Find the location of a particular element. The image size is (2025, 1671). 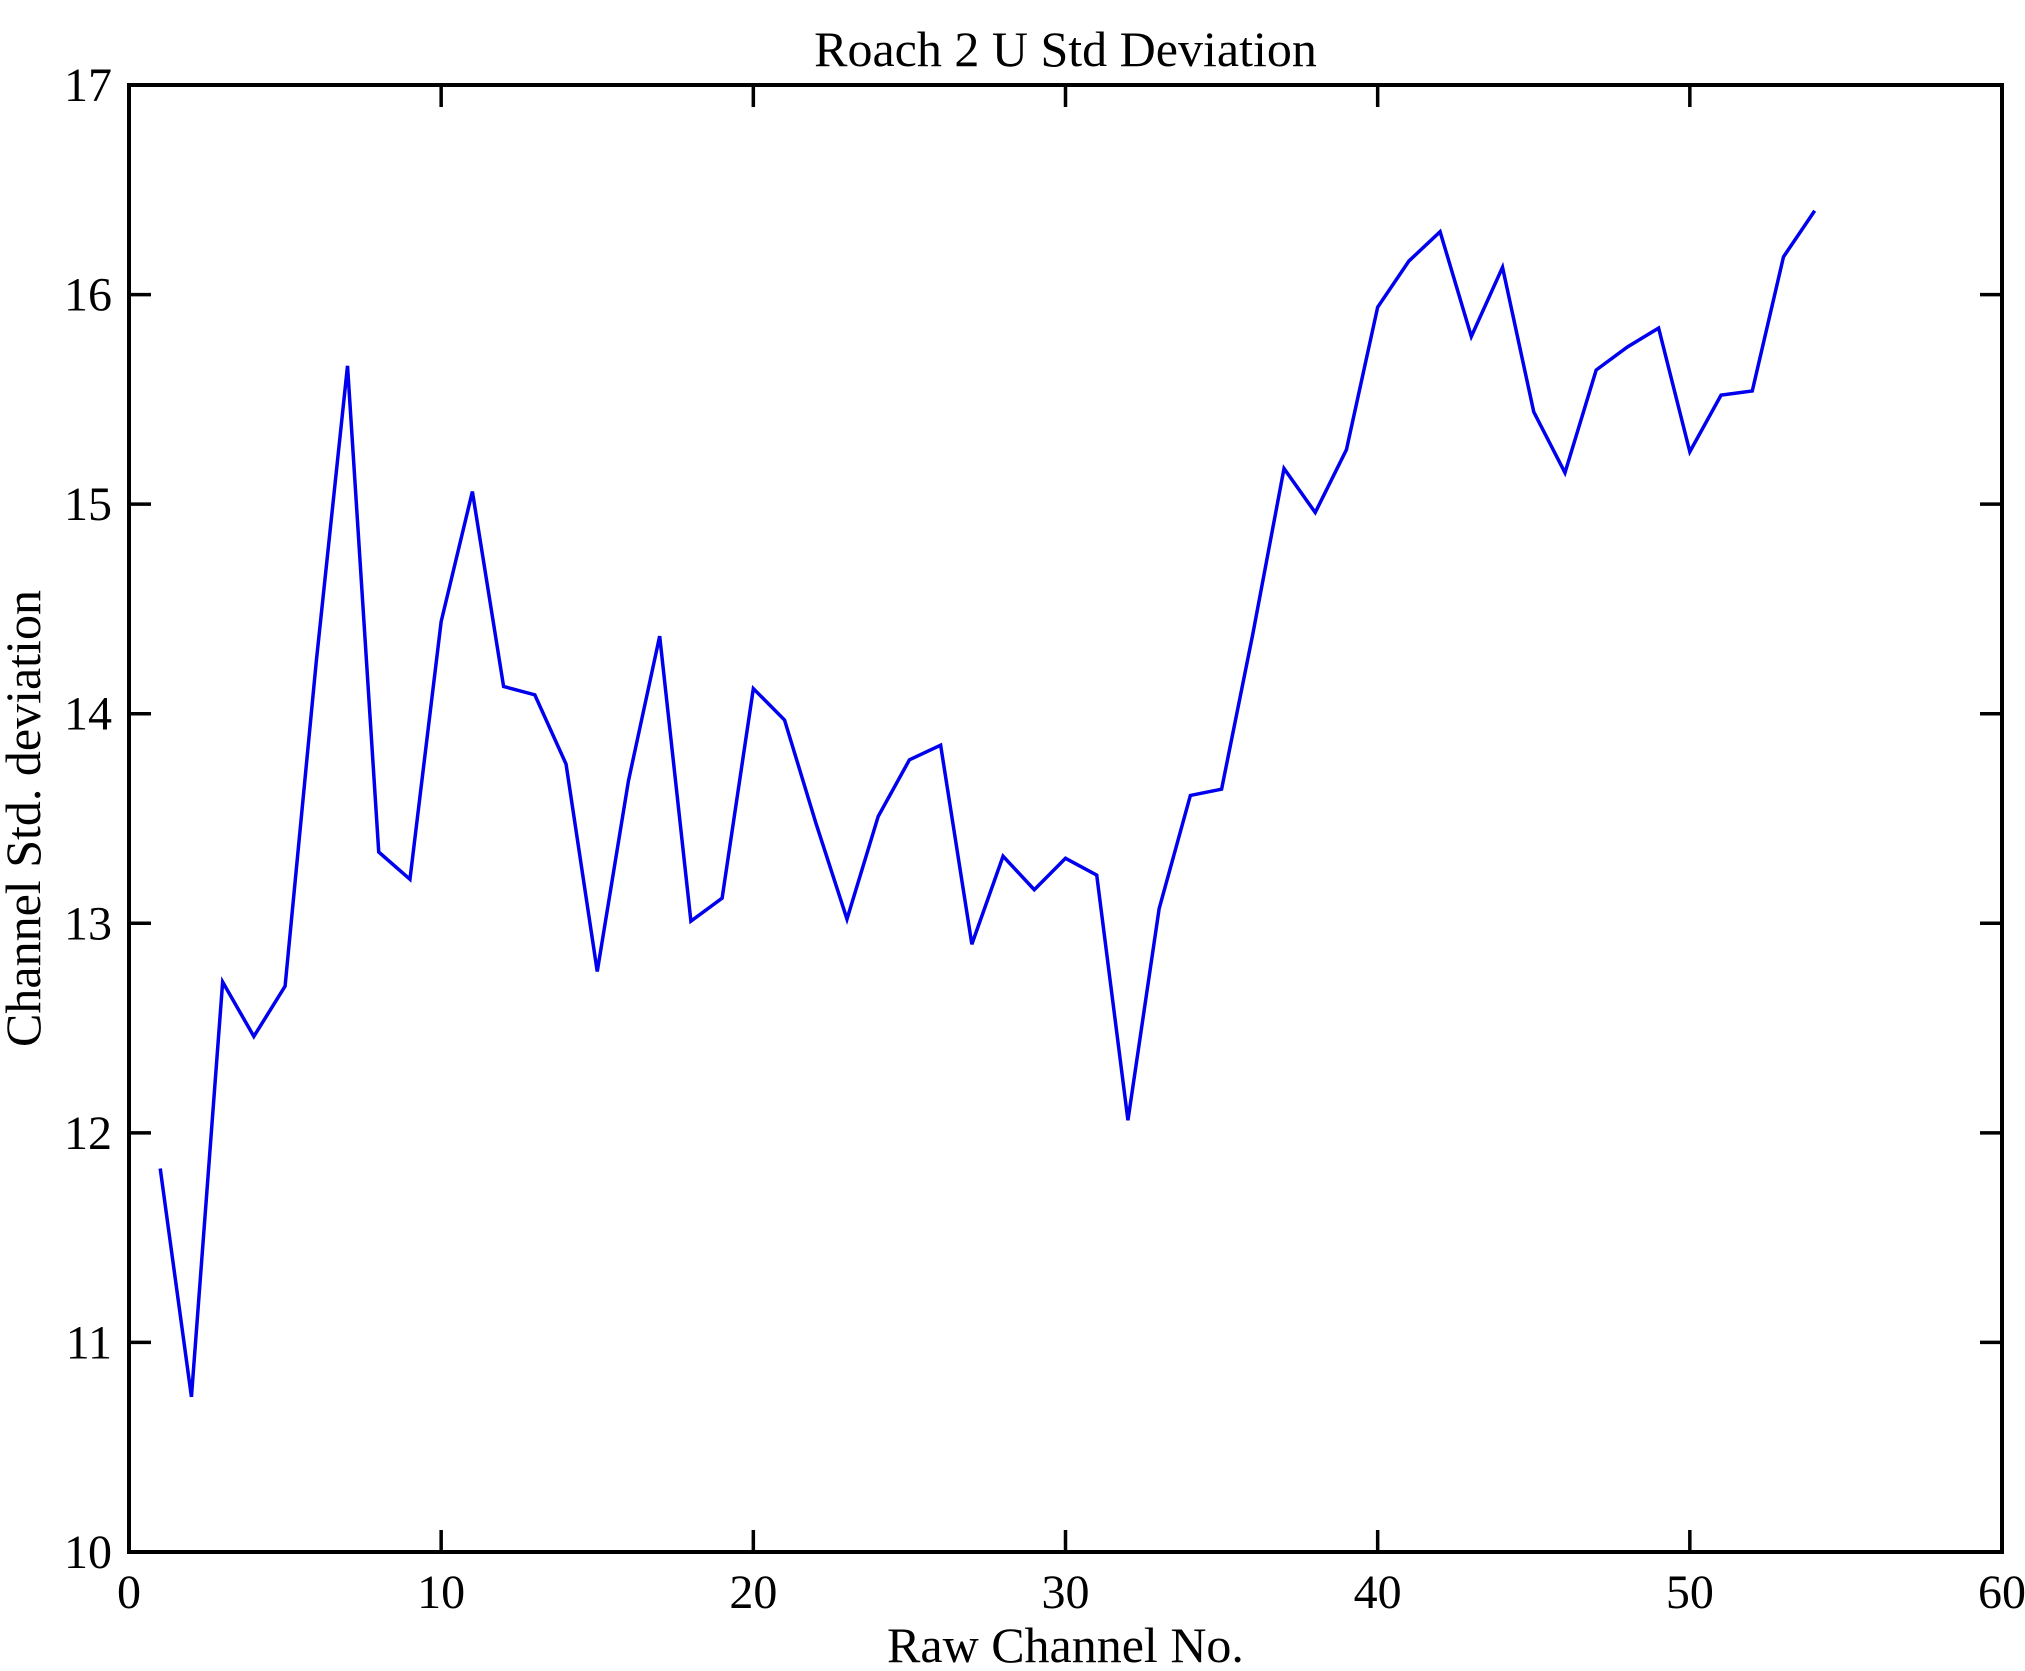

y-tick-label: 17 is located at coordinates (88, 85).